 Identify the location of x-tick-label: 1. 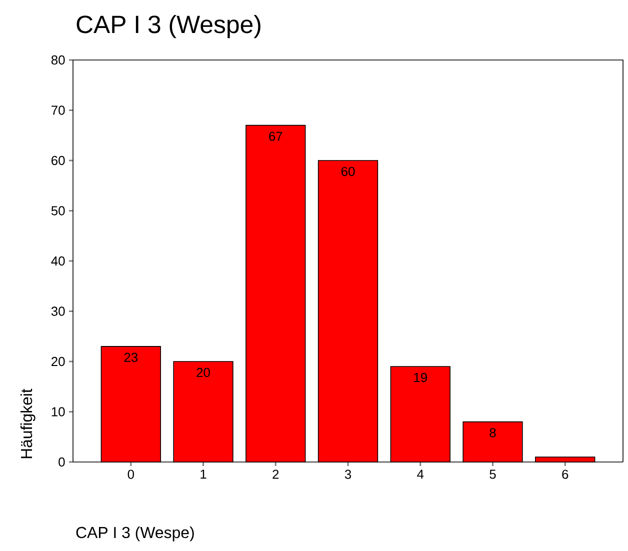
(203, 474).